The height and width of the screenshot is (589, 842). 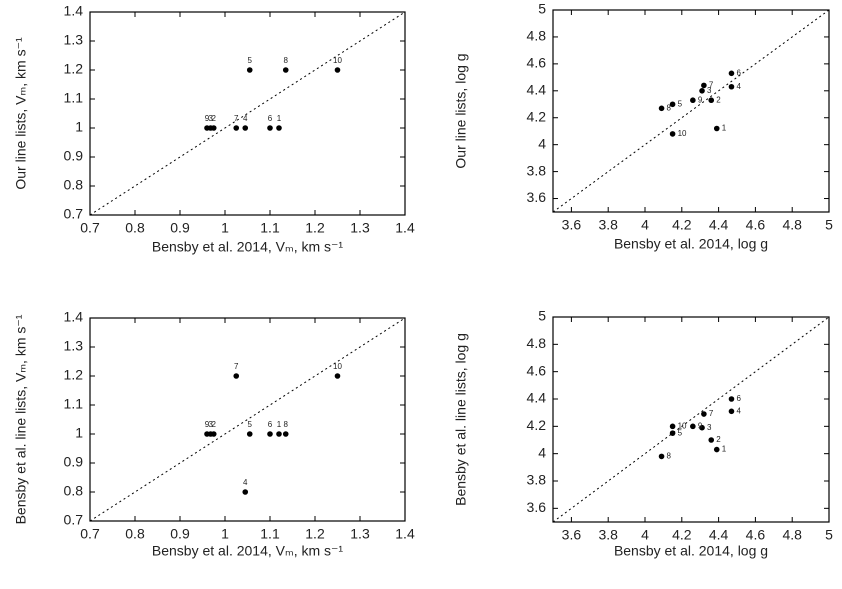 What do you see at coordinates (542, 9) in the screenshot?
I see `y-tick-label: 5` at bounding box center [542, 9].